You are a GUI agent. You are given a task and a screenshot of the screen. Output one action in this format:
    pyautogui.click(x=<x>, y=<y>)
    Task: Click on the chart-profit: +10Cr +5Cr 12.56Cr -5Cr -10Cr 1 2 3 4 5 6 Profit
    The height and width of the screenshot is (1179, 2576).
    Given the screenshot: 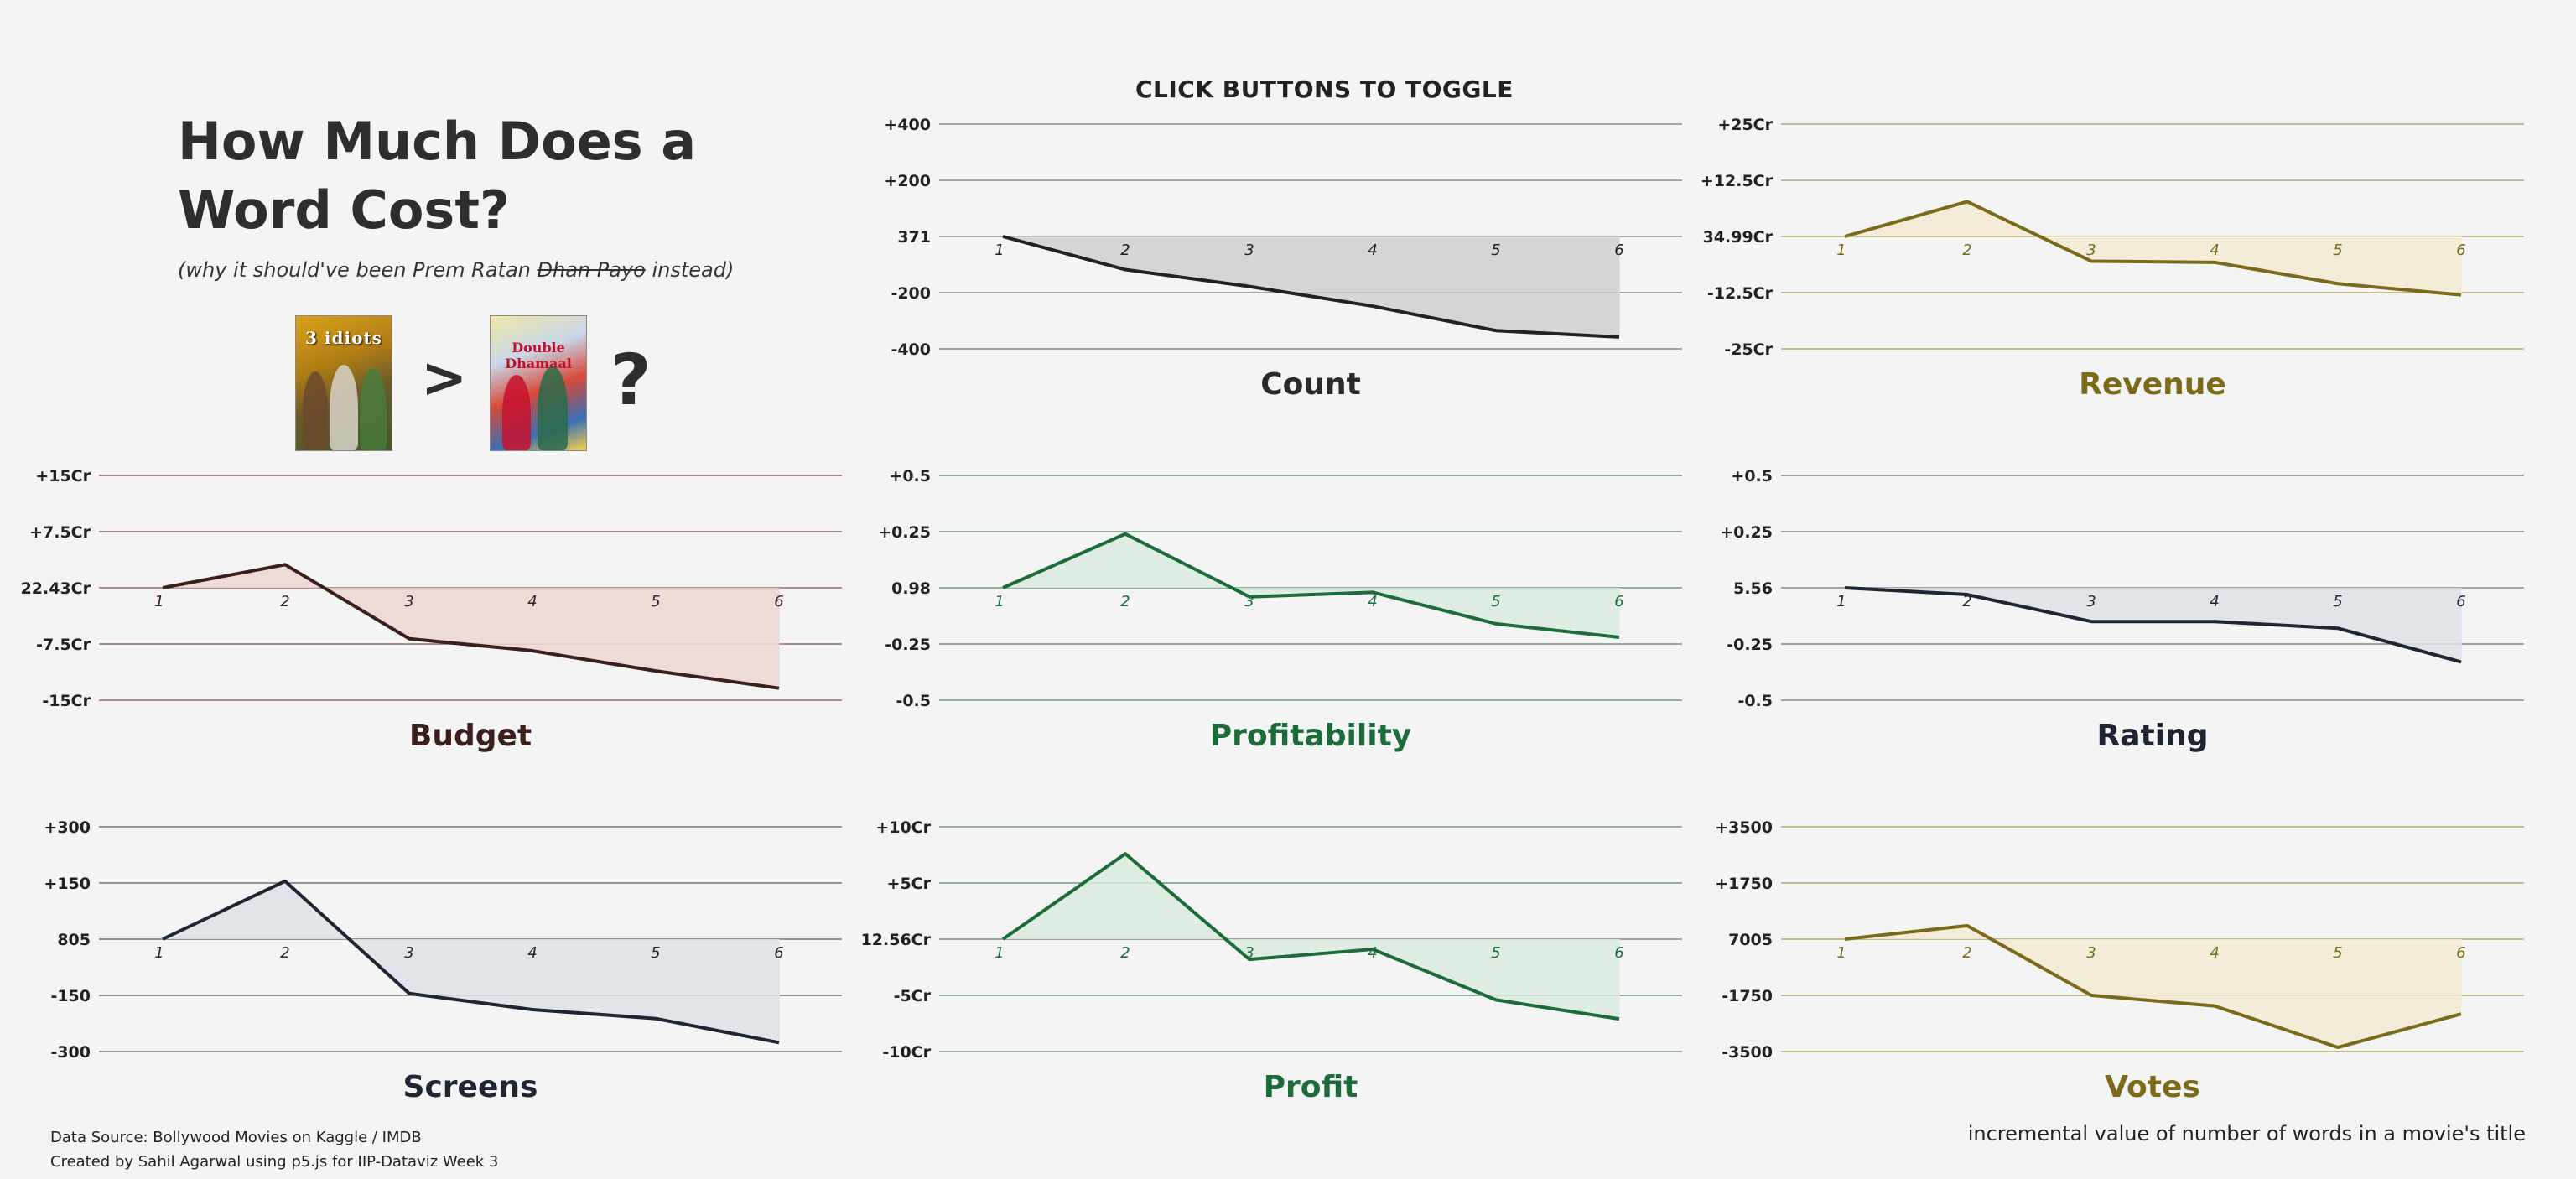 What is the action you would take?
    pyautogui.click(x=1271, y=961)
    